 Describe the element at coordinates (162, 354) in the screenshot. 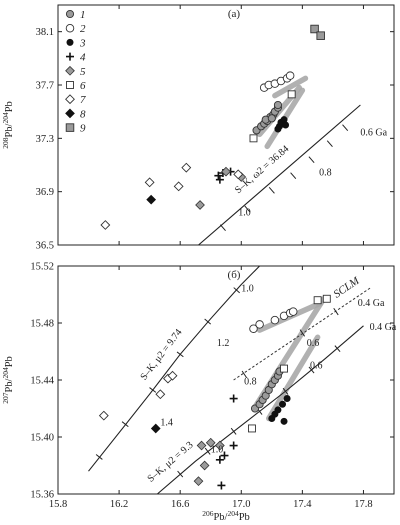

I see `curve-label: S–K, μ2 = 9.74` at that location.